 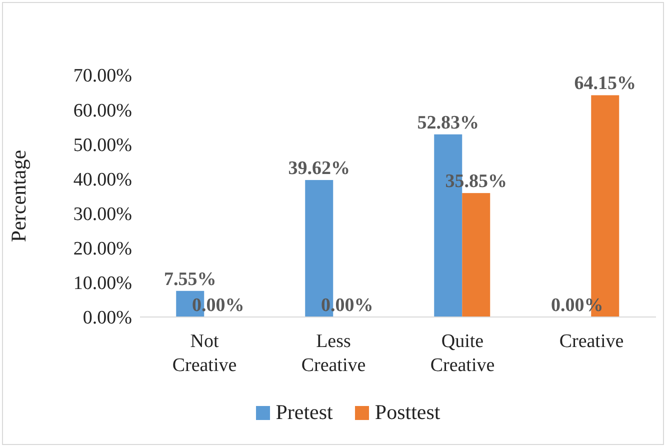 What do you see at coordinates (204, 353) in the screenshot?
I see `x-tick-label: Not Creative` at bounding box center [204, 353].